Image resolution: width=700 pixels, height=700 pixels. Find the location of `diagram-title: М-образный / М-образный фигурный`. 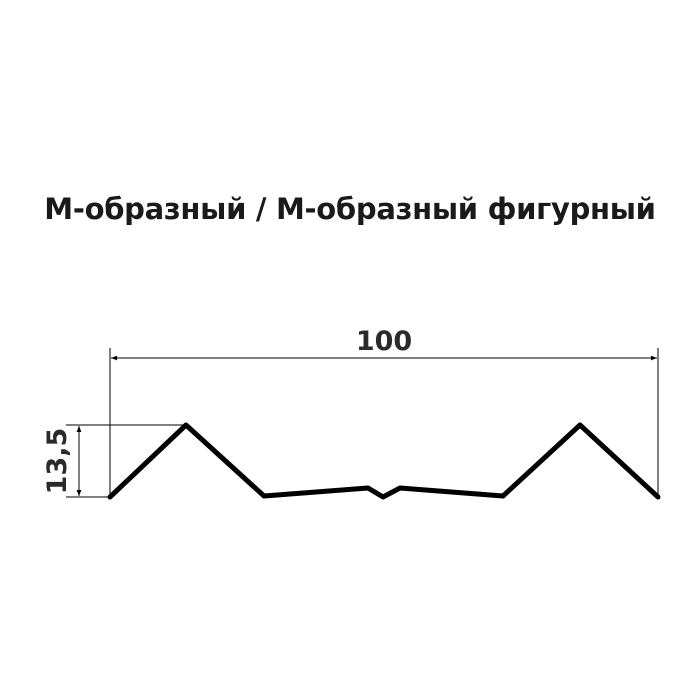

diagram-title: М-образный / М-образный фигурный is located at coordinates (350, 209).